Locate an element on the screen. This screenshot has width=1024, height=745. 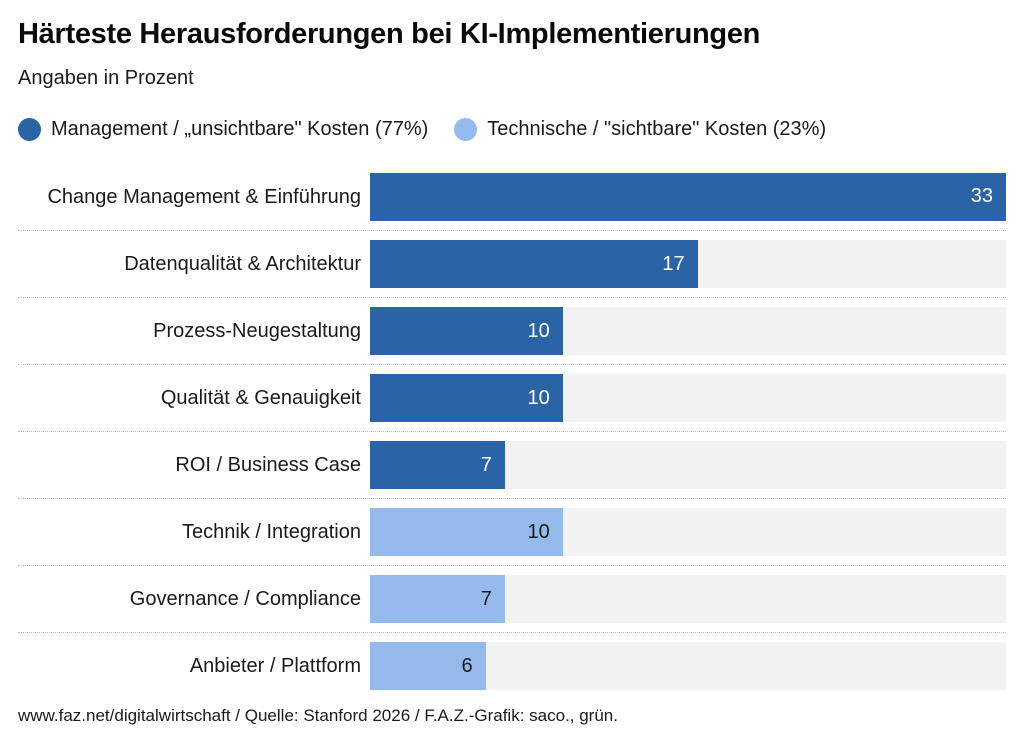
chart-subtitle: Angaben in Prozent is located at coordinates (106, 78).